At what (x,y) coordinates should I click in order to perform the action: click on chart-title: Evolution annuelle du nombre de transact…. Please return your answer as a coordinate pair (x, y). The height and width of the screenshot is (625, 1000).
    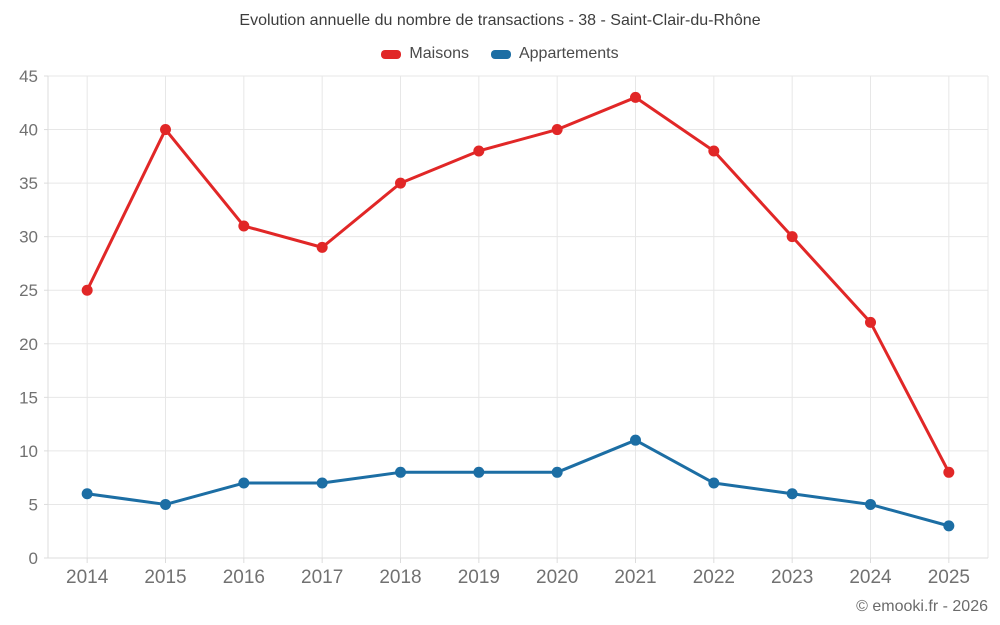
    Looking at the image, I should click on (500, 20).